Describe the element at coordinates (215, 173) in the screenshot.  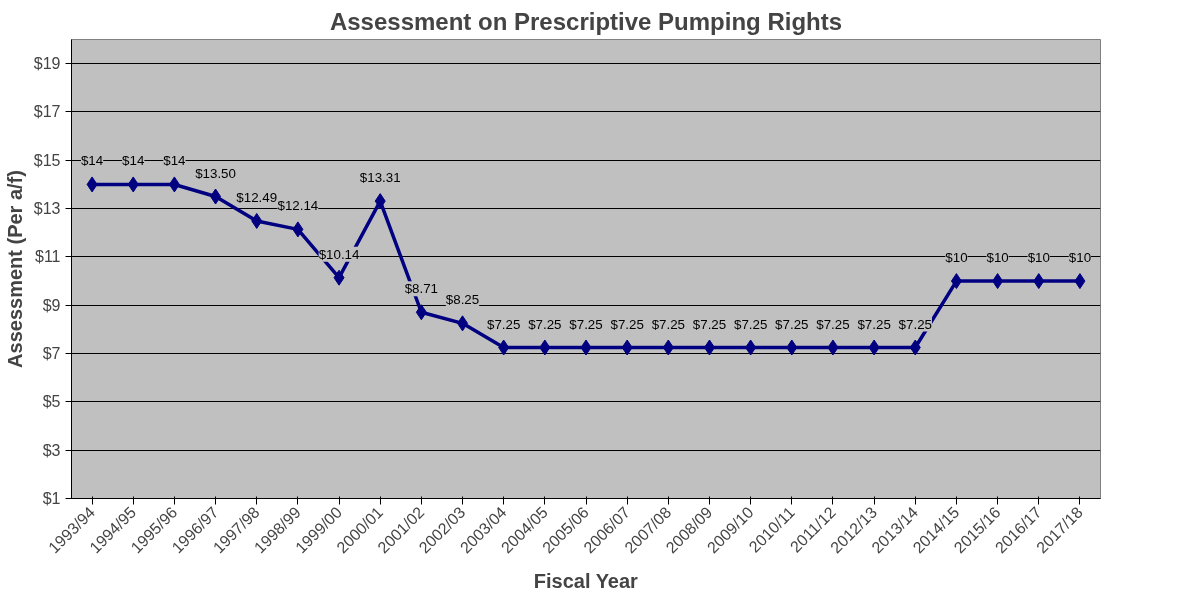
I see `data-label: $13.50` at that location.